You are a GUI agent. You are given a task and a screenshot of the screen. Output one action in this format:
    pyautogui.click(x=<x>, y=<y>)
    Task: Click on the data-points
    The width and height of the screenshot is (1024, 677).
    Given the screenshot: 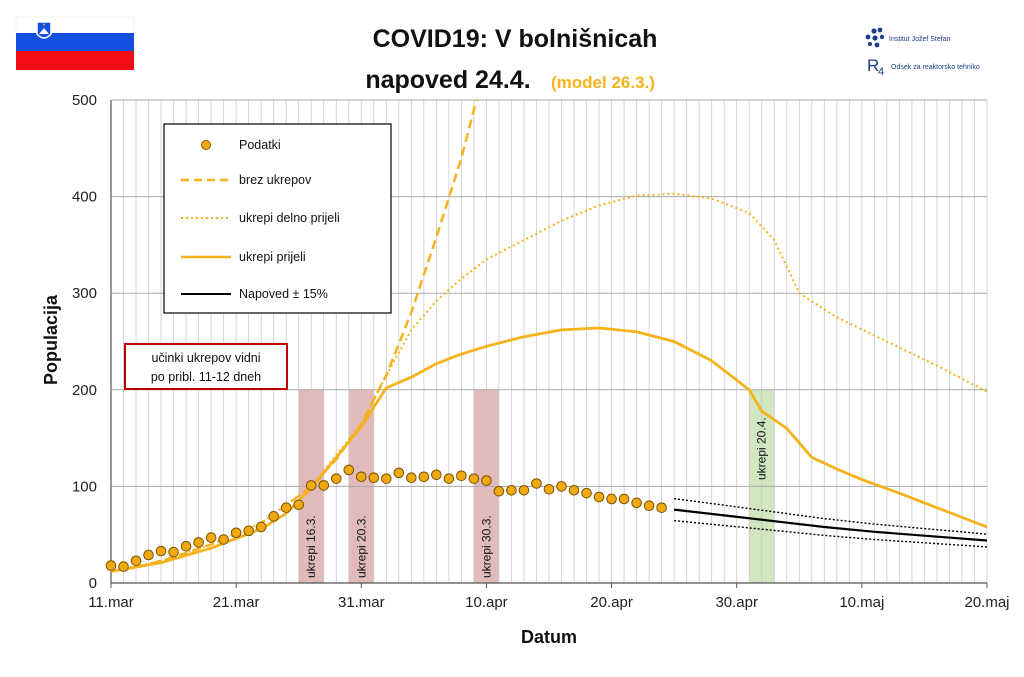 What is the action you would take?
    pyautogui.click(x=386, y=518)
    